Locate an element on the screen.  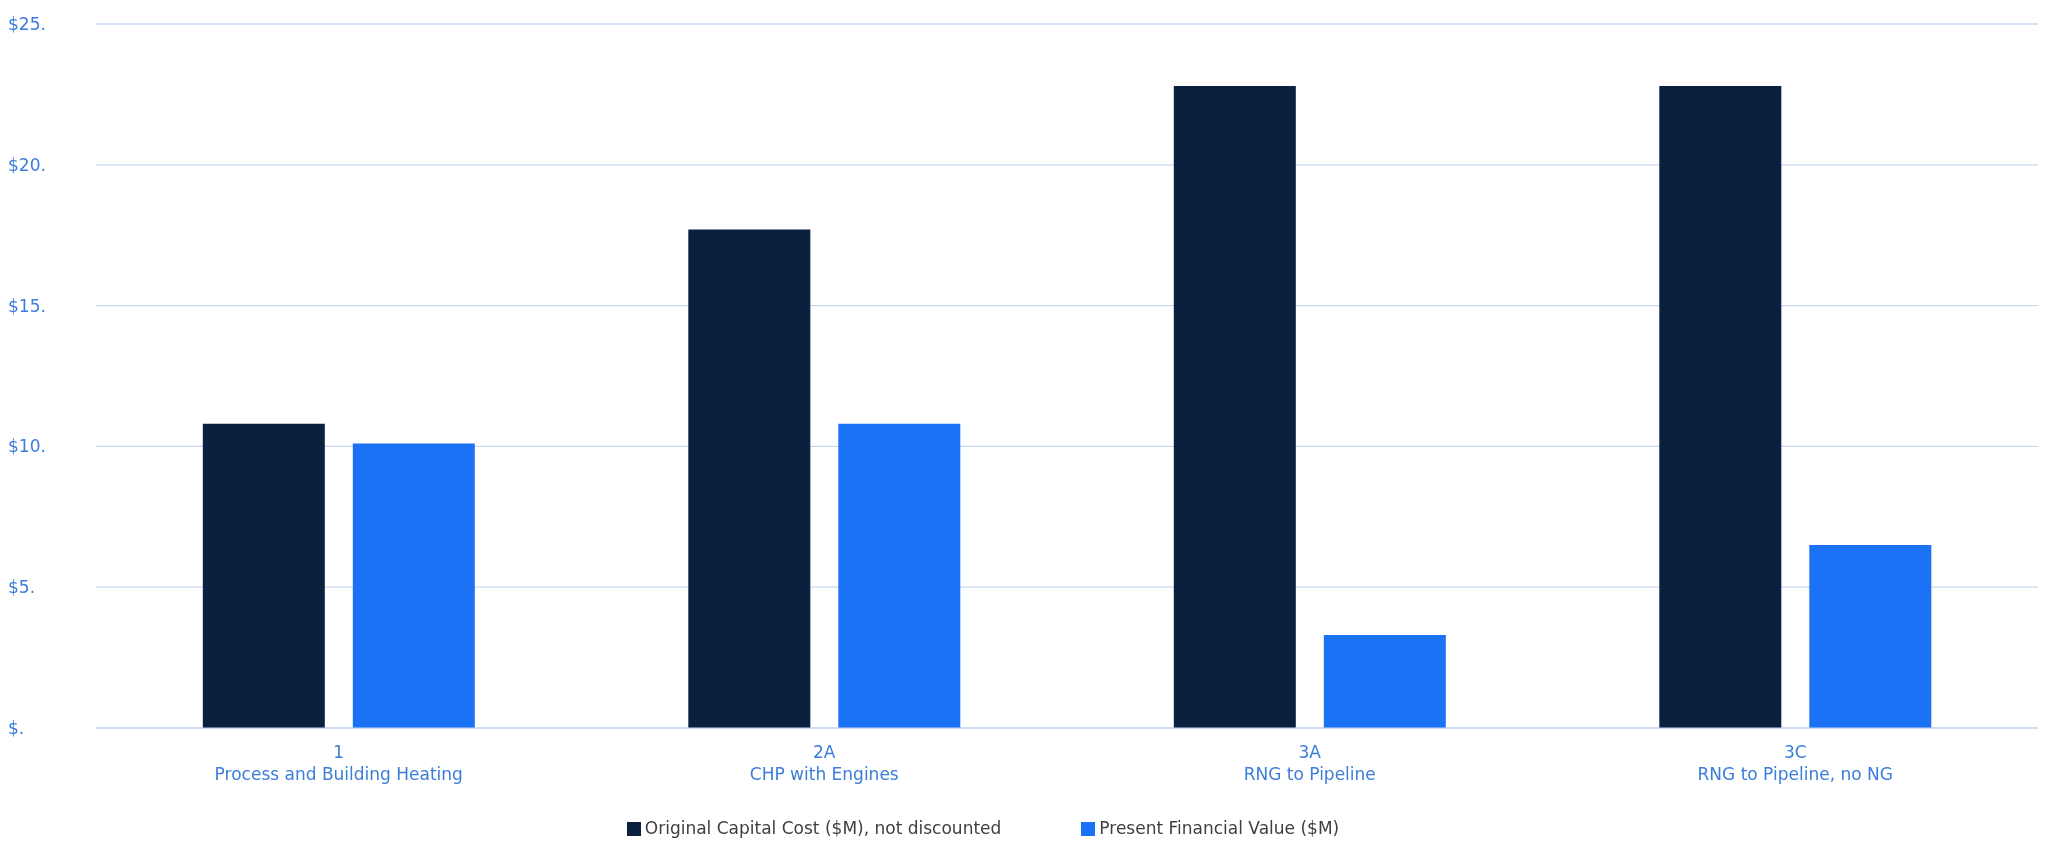
y-tick-label: $. is located at coordinates (16, 728).